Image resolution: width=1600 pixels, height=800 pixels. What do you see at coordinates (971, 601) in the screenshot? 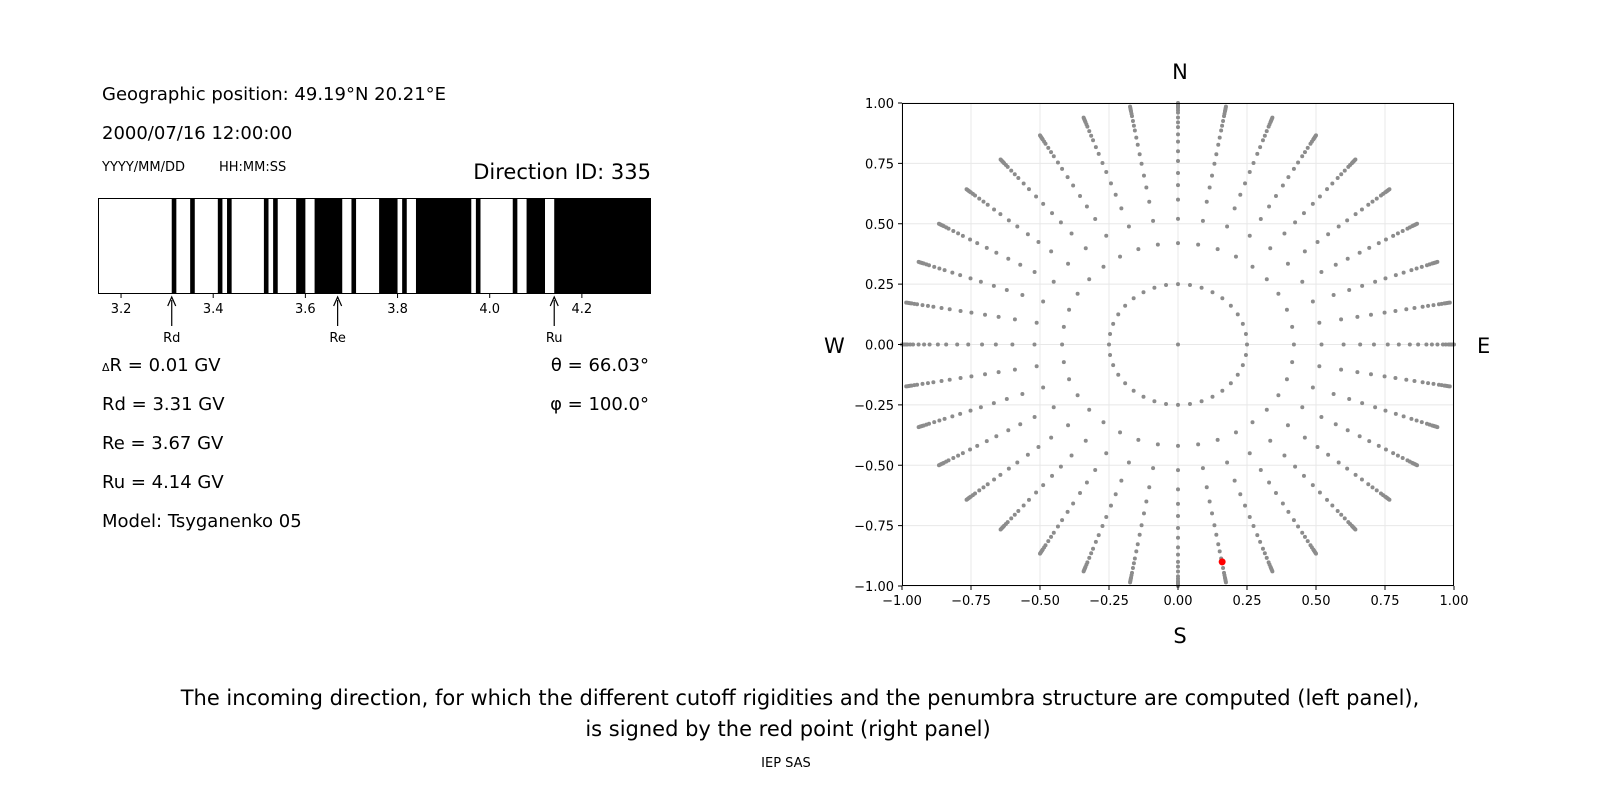
I see `x-tick-label: −0.75` at bounding box center [971, 601].